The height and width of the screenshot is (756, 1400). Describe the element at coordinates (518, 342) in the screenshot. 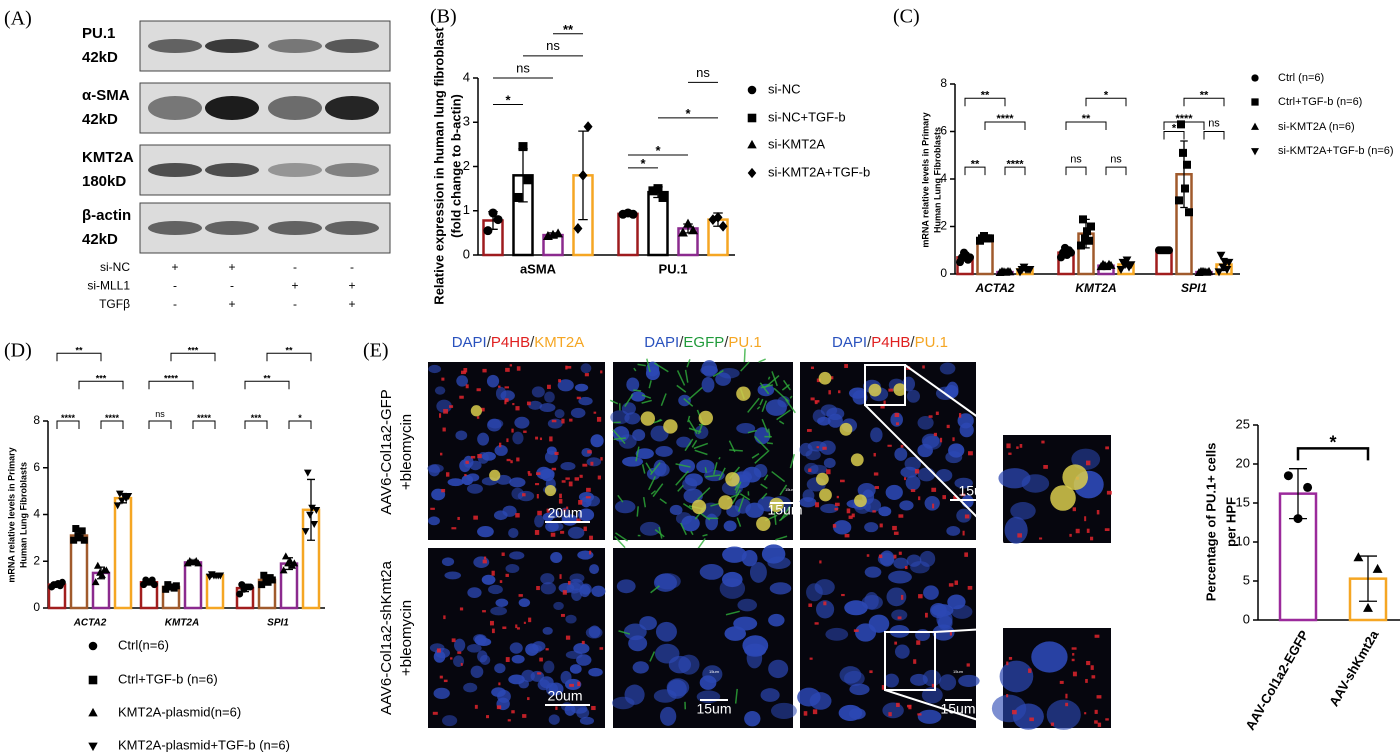

I see `channel-header: DAPI/P4HB/KMT2A` at that location.